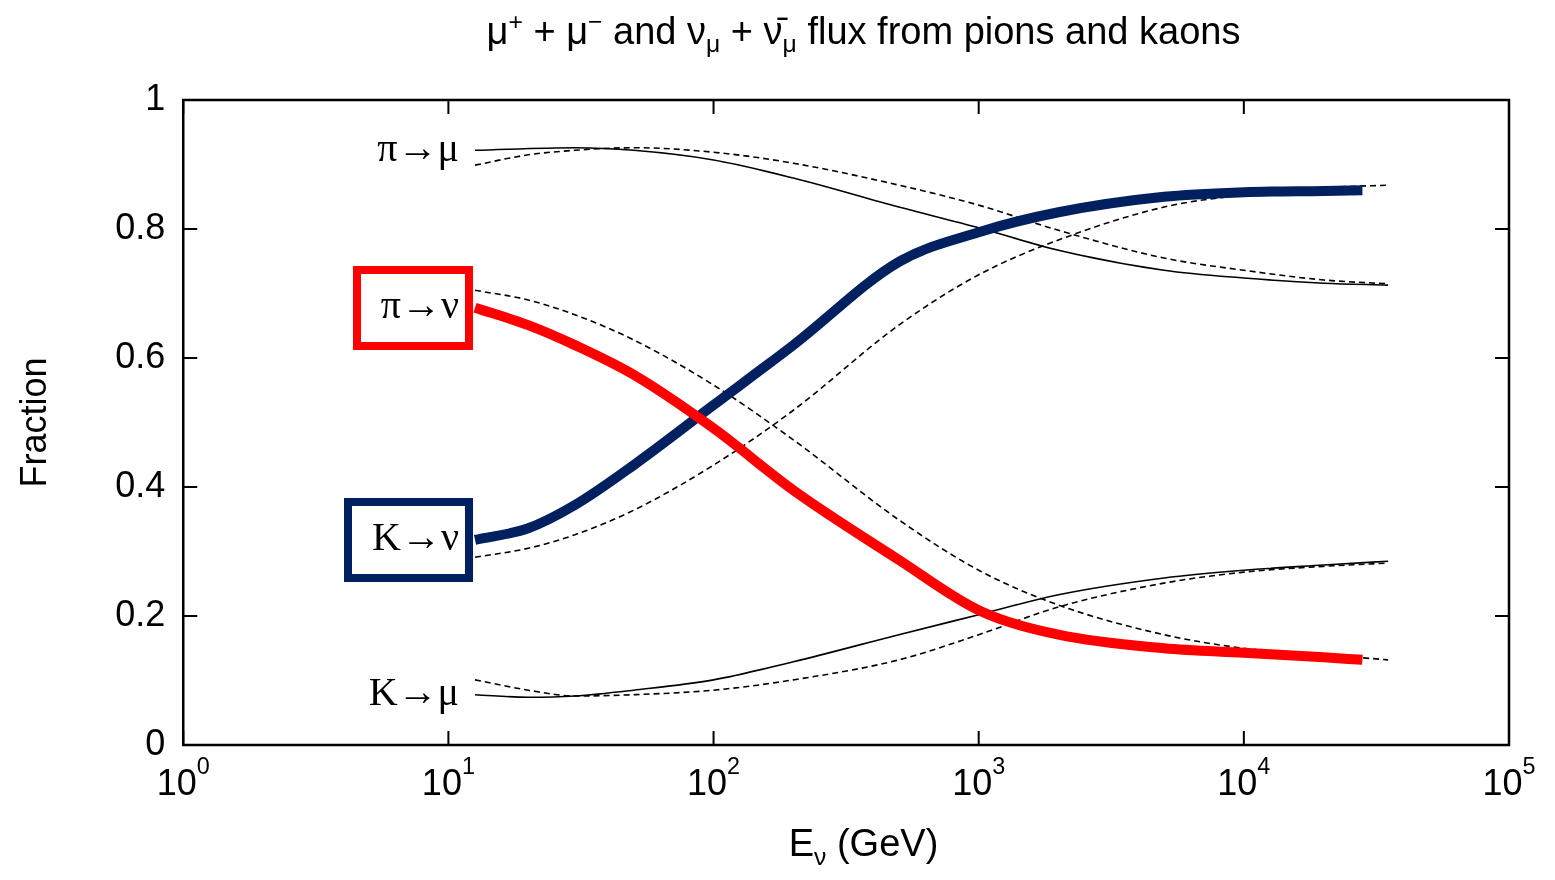 This screenshot has height=880, width=1555. What do you see at coordinates (863, 846) in the screenshot?
I see `x-axis-title: E$_{ν}$ (GeV)` at bounding box center [863, 846].